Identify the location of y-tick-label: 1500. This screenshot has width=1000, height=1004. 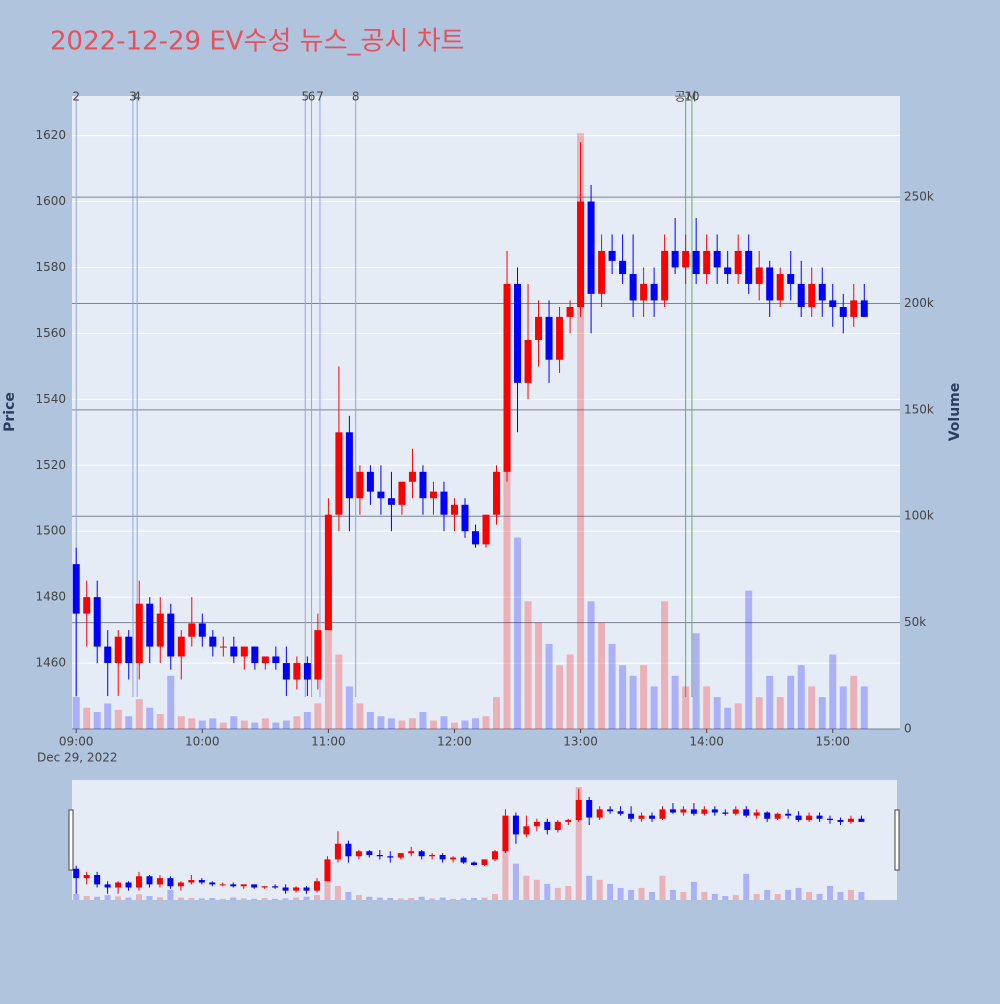
(50, 531).